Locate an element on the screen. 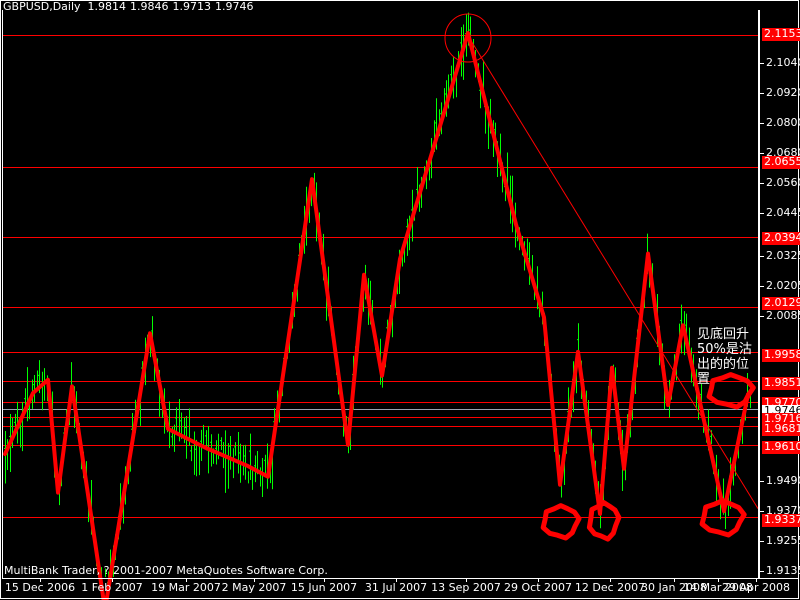 The height and width of the screenshot is (600, 800). price-tag-14: 1.9851 is located at coordinates (781, 383).